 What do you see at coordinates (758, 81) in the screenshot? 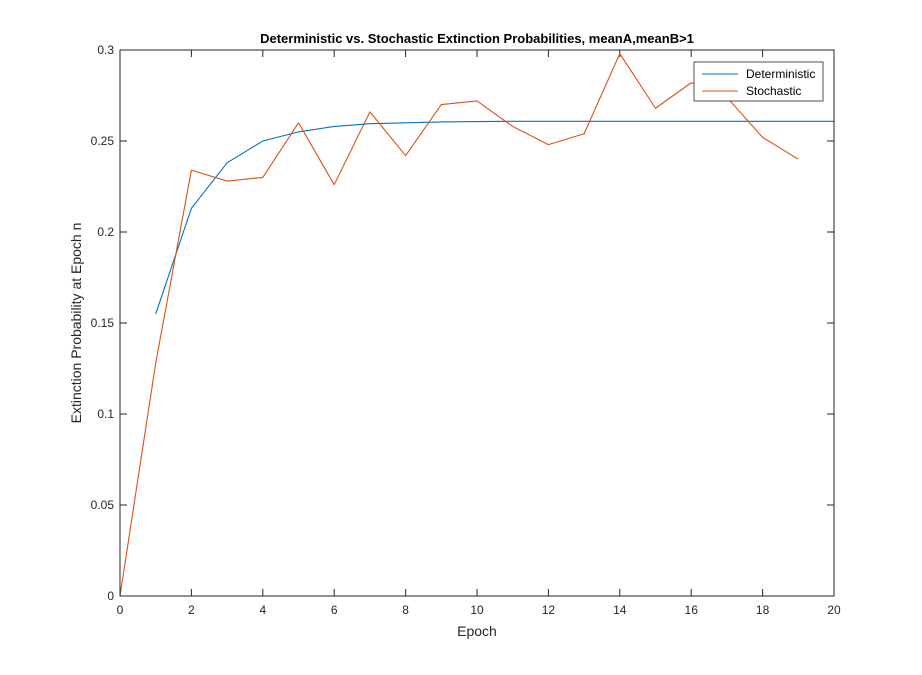
I see `legend: Deterministic Stochastic` at bounding box center [758, 81].